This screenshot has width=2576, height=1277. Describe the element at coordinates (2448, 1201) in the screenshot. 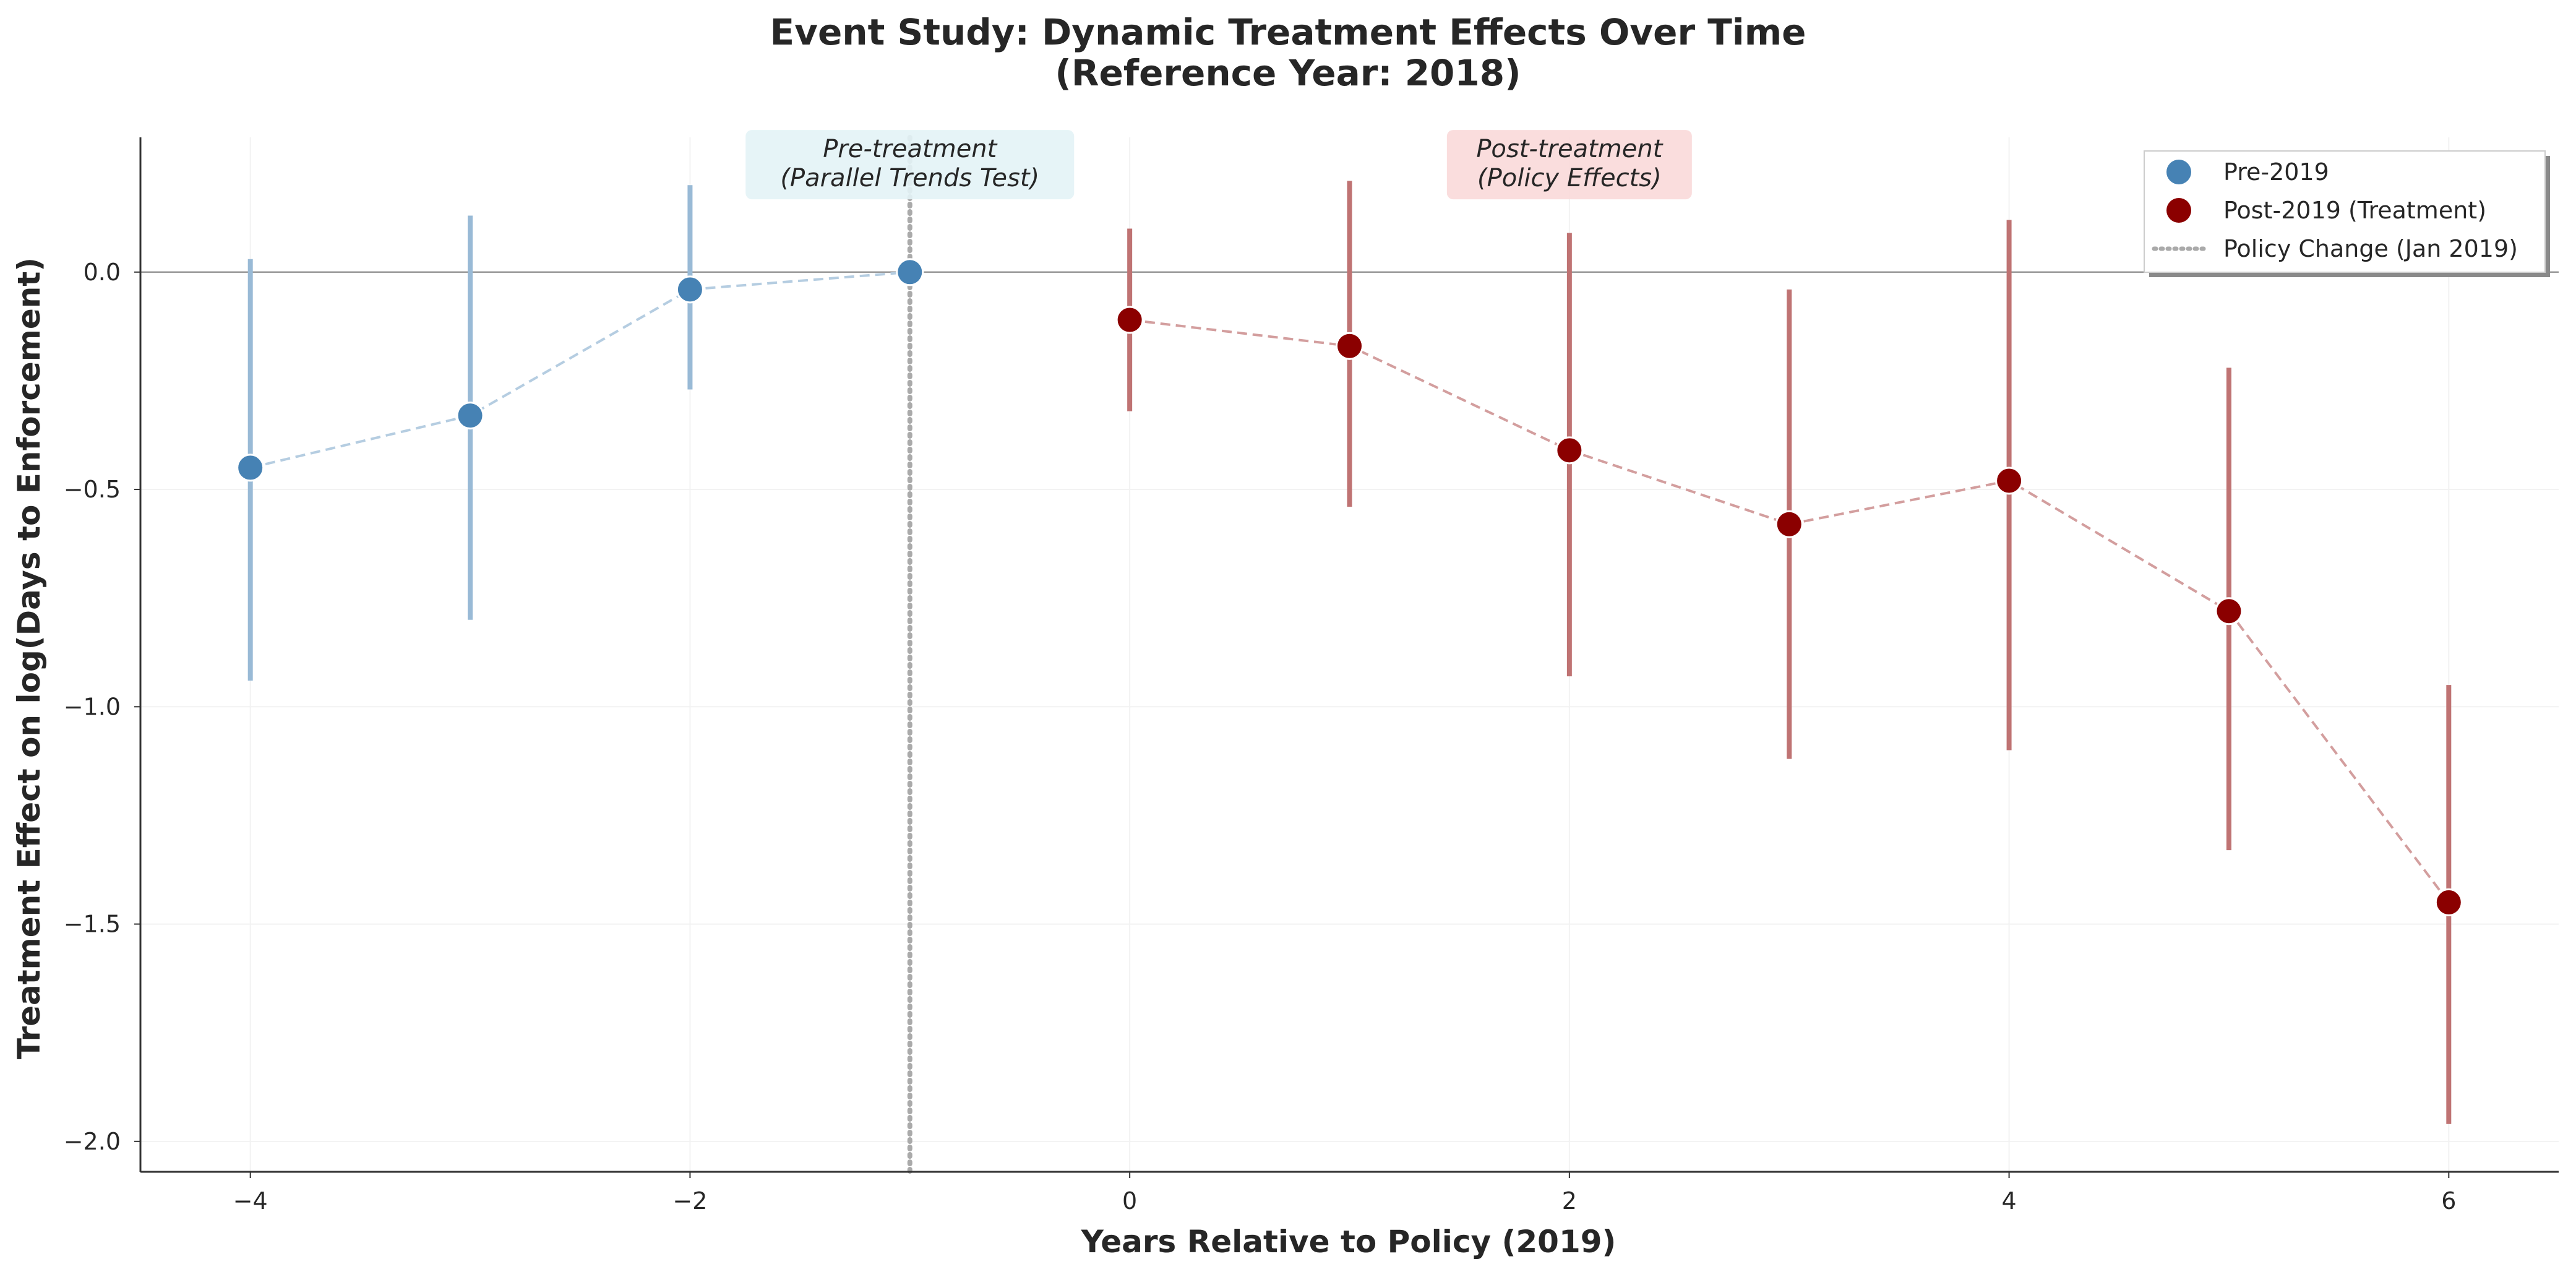

I see `x-tick-label: 6` at that location.